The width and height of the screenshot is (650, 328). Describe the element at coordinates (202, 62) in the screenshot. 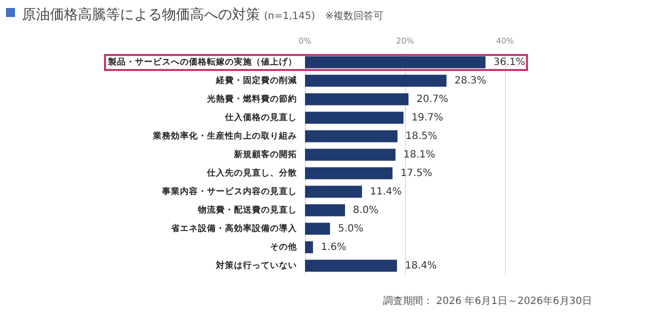

I see `y-tick-label: 製品・サービスへの価格転嫁の実施（値上げ）` at that location.